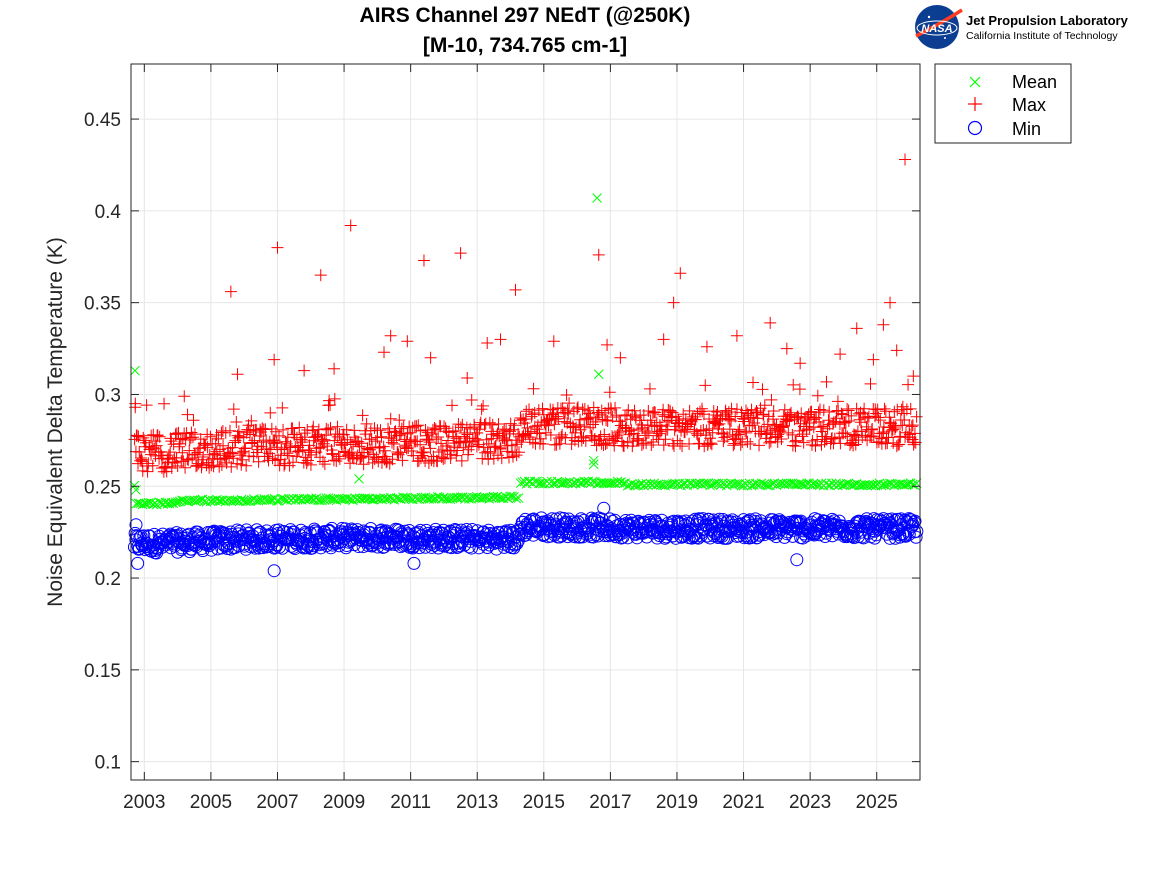  Describe the element at coordinates (108, 579) in the screenshot. I see `y-tick-label: 0.2` at that location.